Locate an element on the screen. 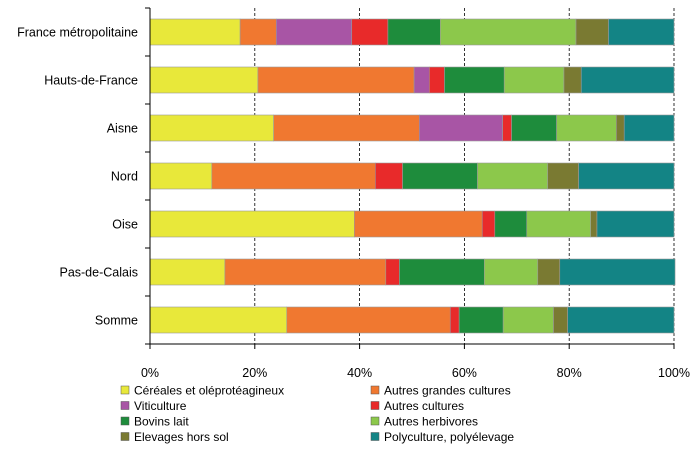 The image size is (694, 455). category-label: Pas-de-Calais is located at coordinates (98, 273).